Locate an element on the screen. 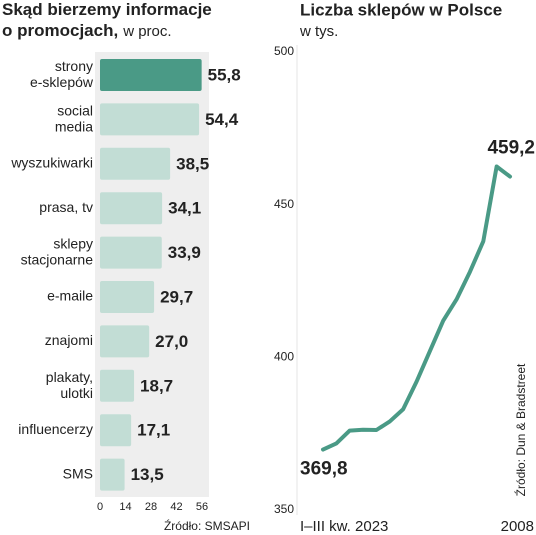  value-label: 55,8 is located at coordinates (224, 74).